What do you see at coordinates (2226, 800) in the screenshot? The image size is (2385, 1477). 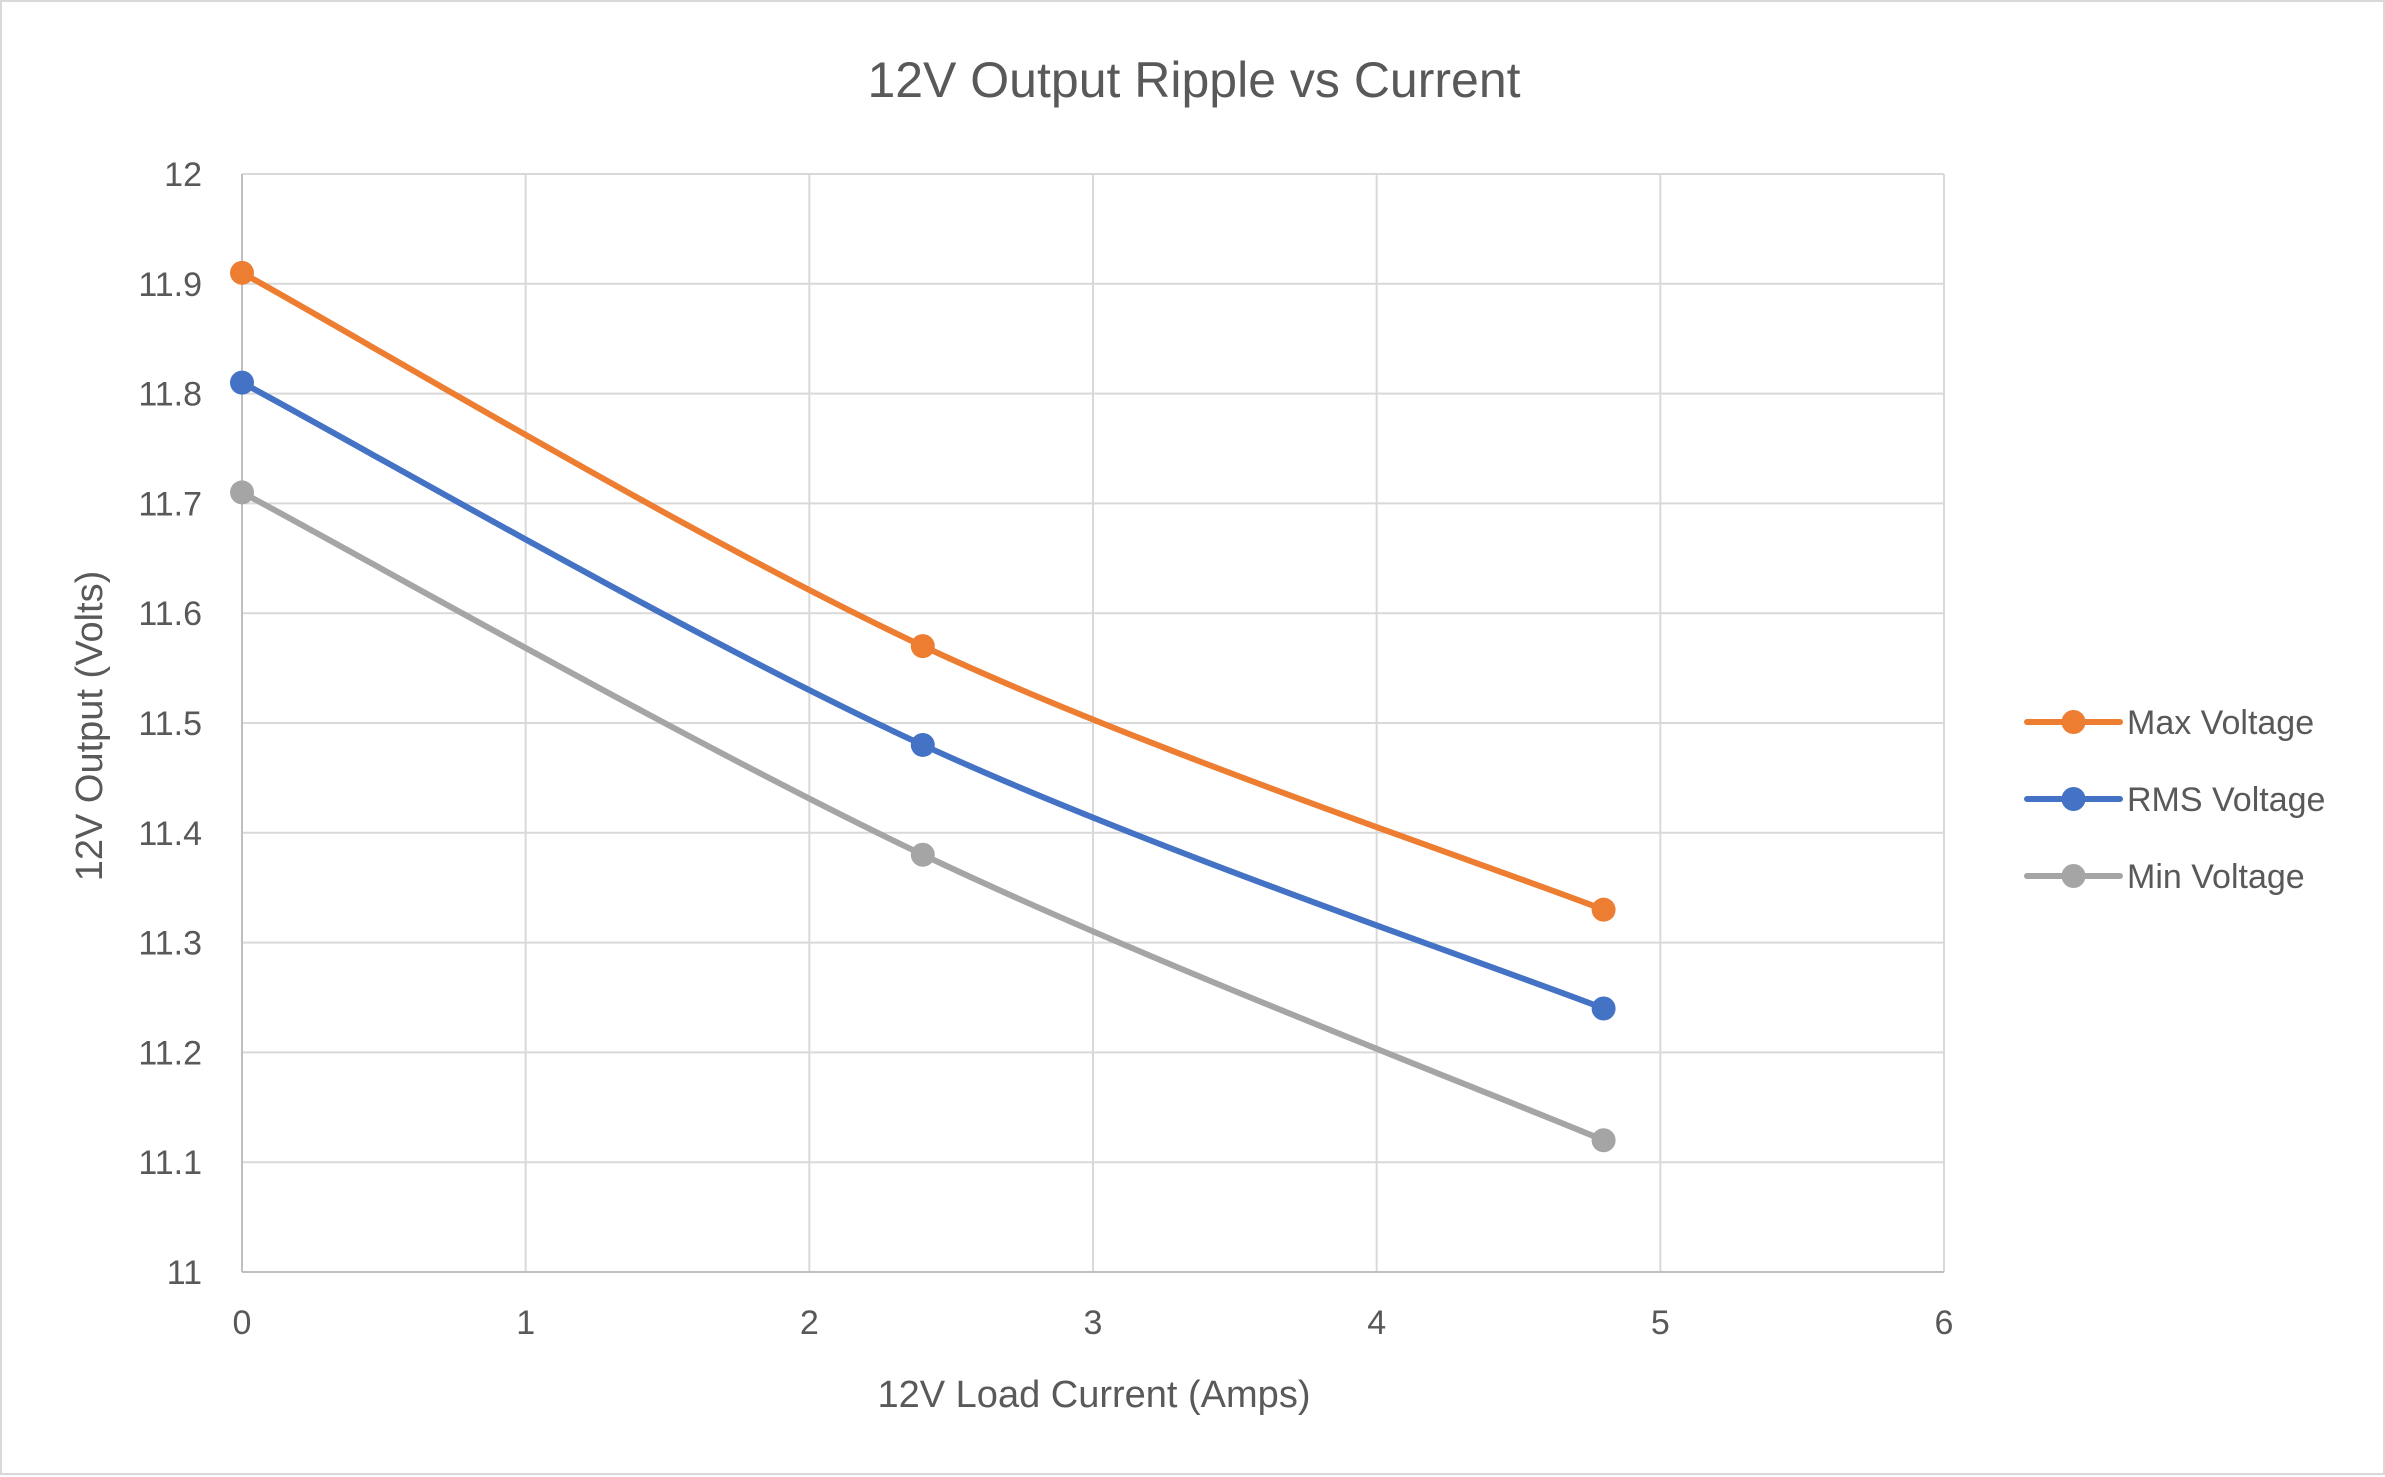 I see `legend-label: RMS Voltage` at bounding box center [2226, 800].